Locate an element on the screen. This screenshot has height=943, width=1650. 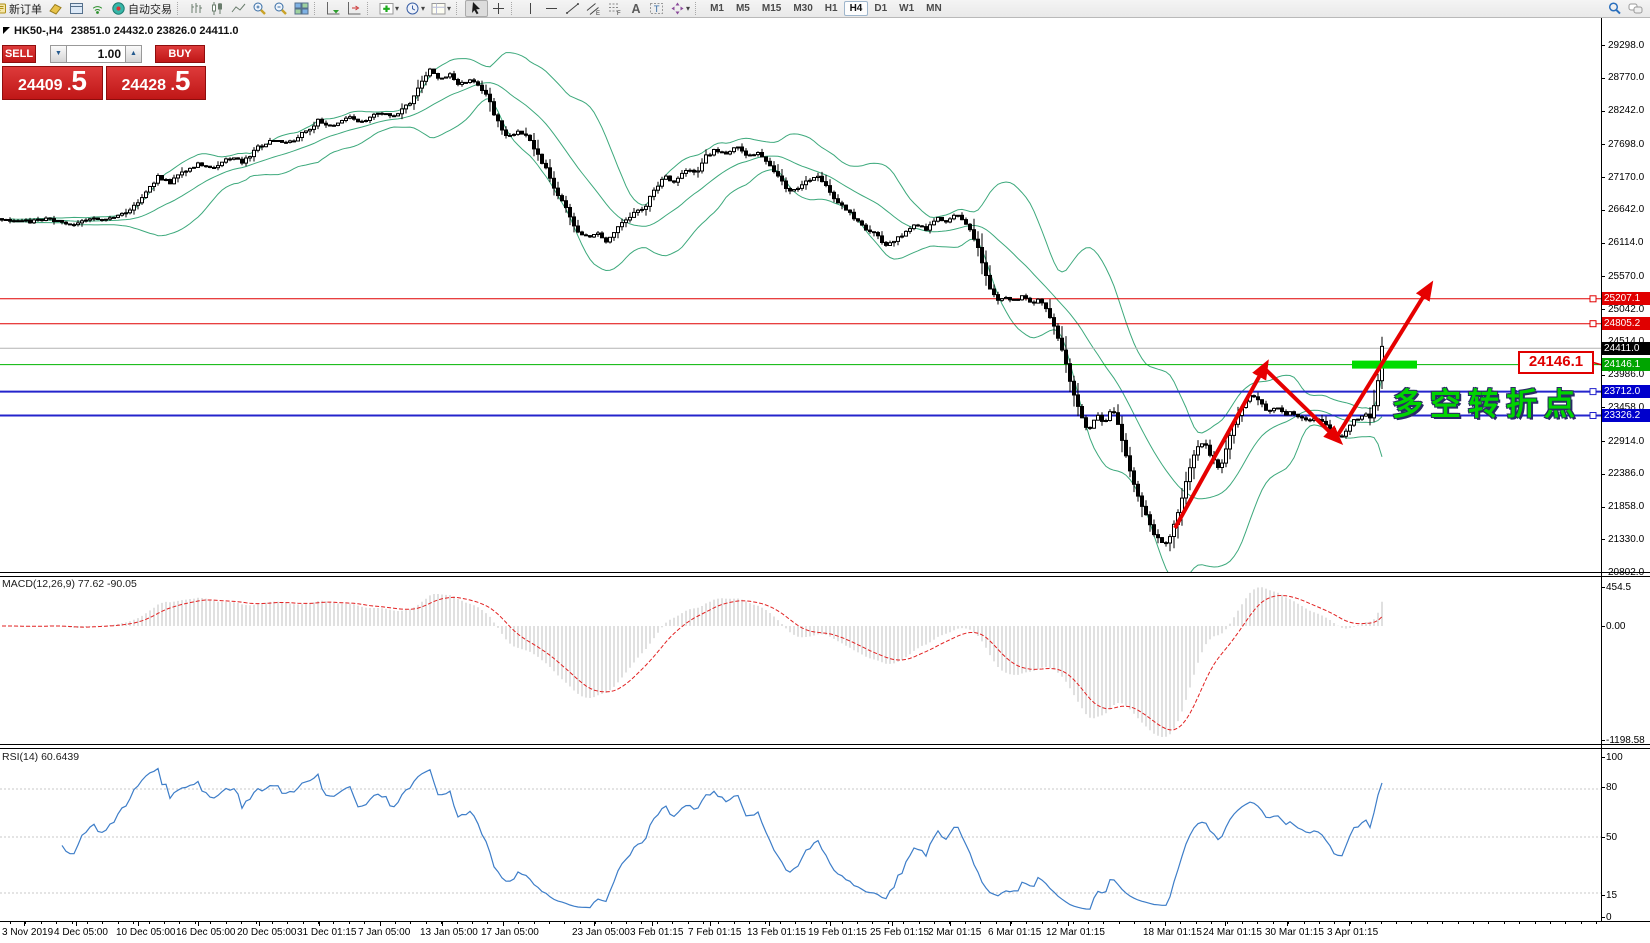
crosshair-icon is located at coordinates (499, 8).